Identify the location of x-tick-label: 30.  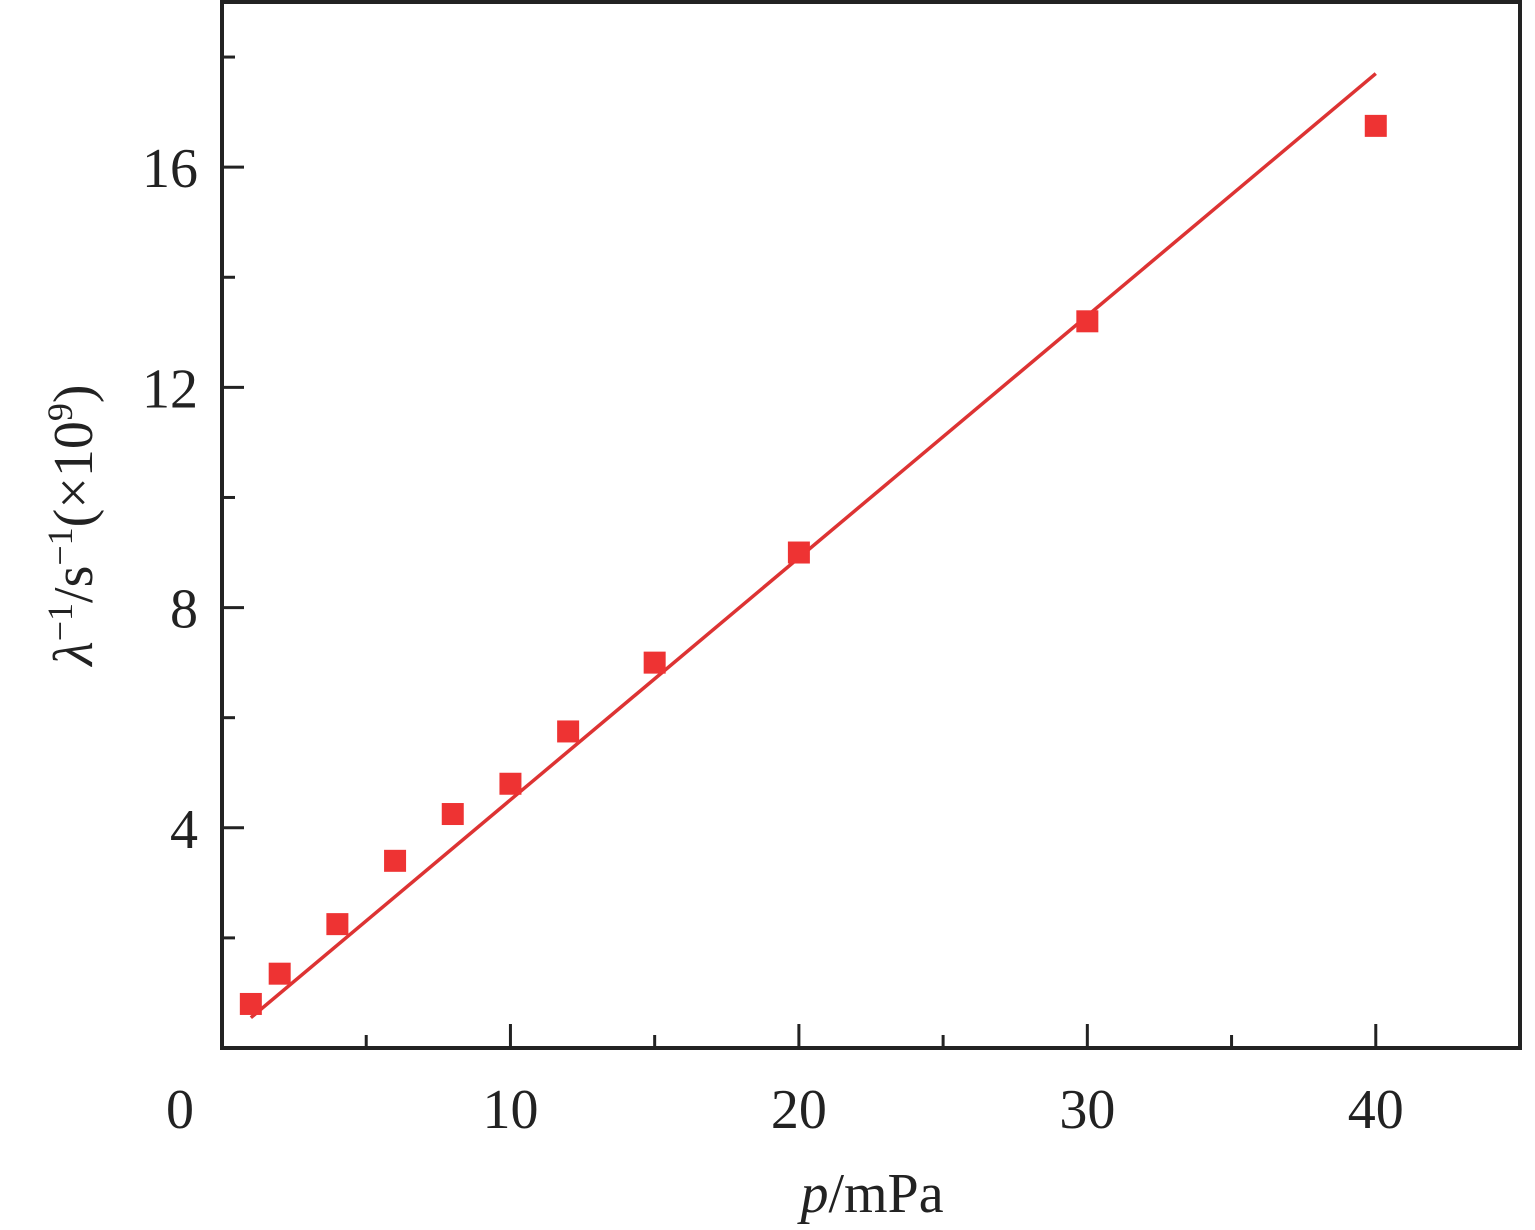
(1087, 1110).